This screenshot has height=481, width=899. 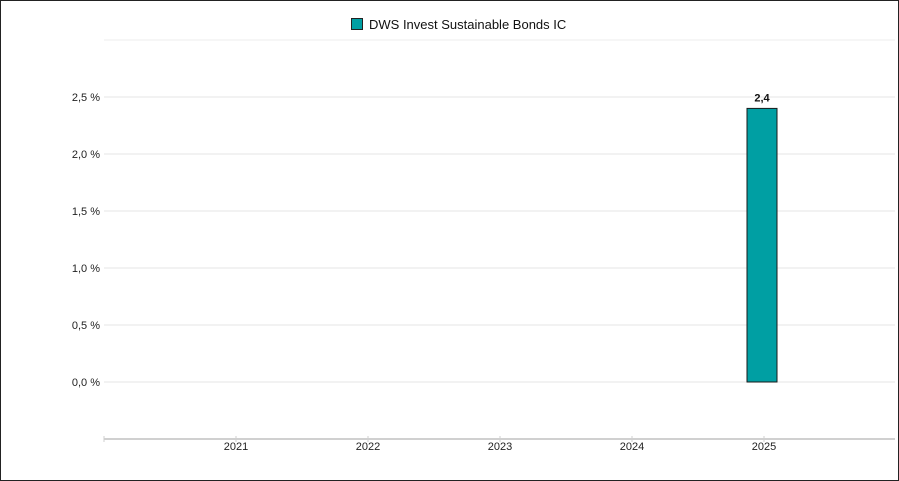 I want to click on data-label: 2,4, so click(x=762, y=98).